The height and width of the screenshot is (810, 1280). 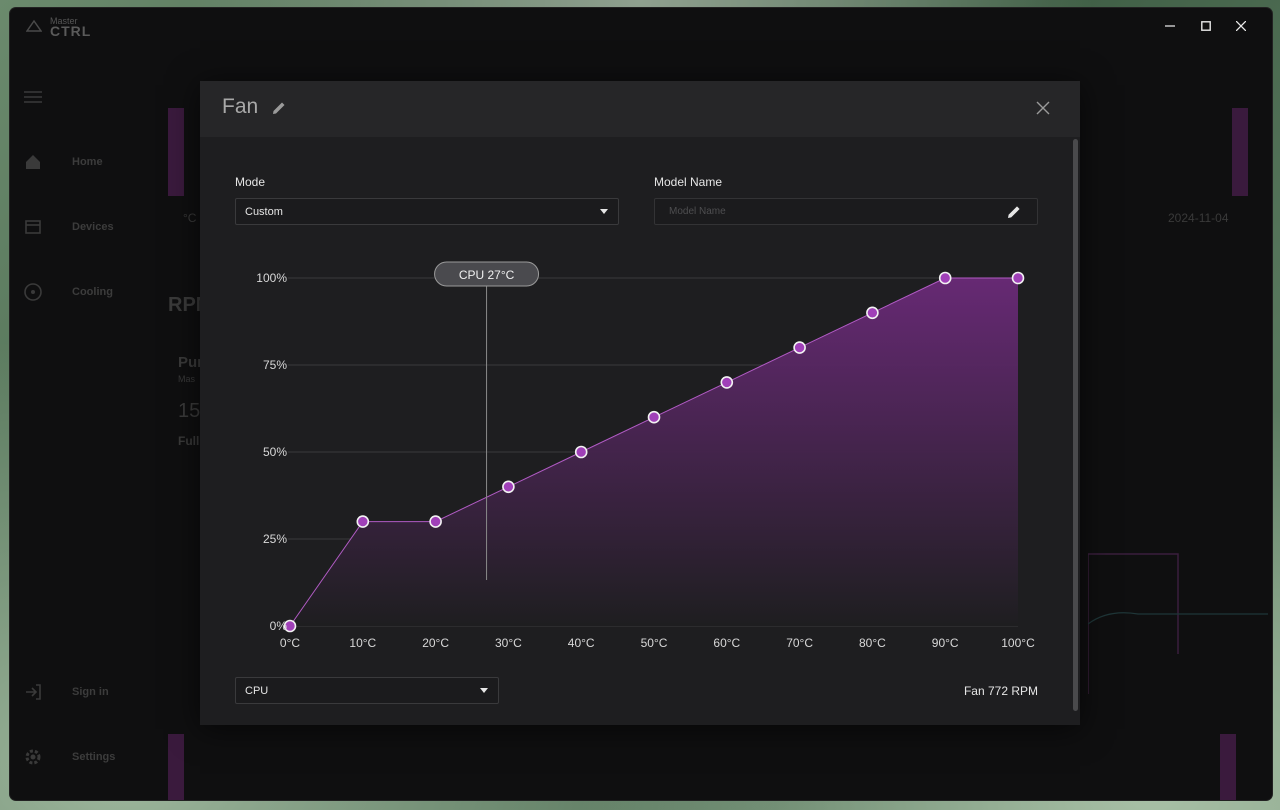 What do you see at coordinates (1240, 152) in the screenshot?
I see `drag-handle-top-right` at bounding box center [1240, 152].